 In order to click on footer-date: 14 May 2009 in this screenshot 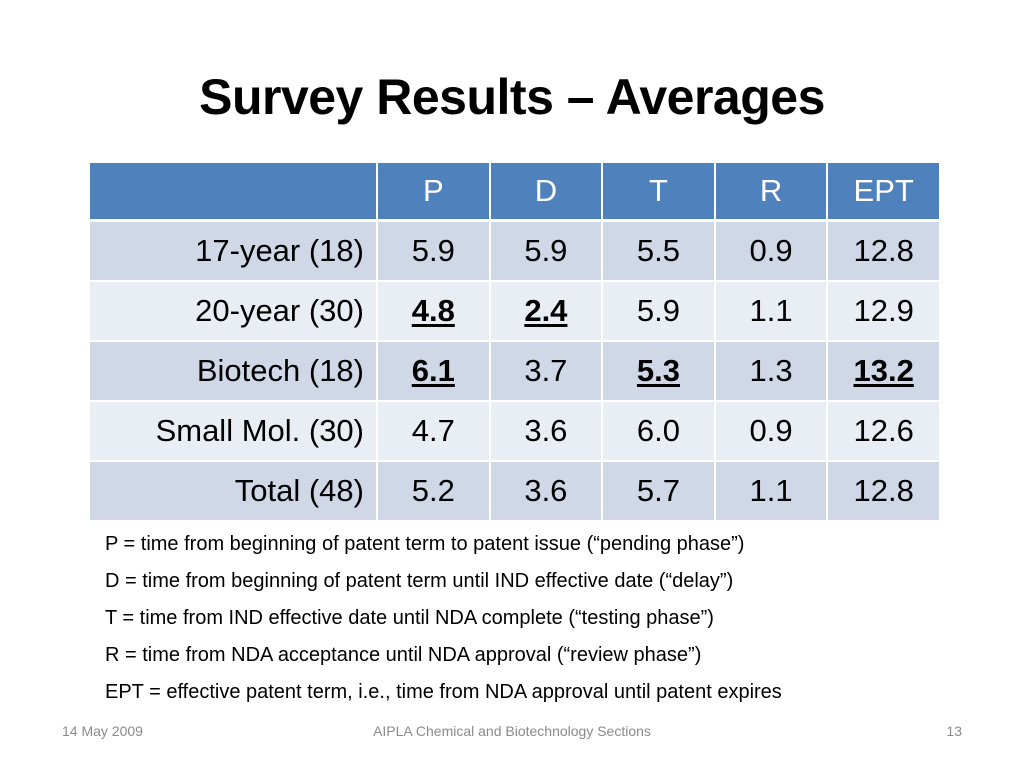, I will do `click(102, 731)`.